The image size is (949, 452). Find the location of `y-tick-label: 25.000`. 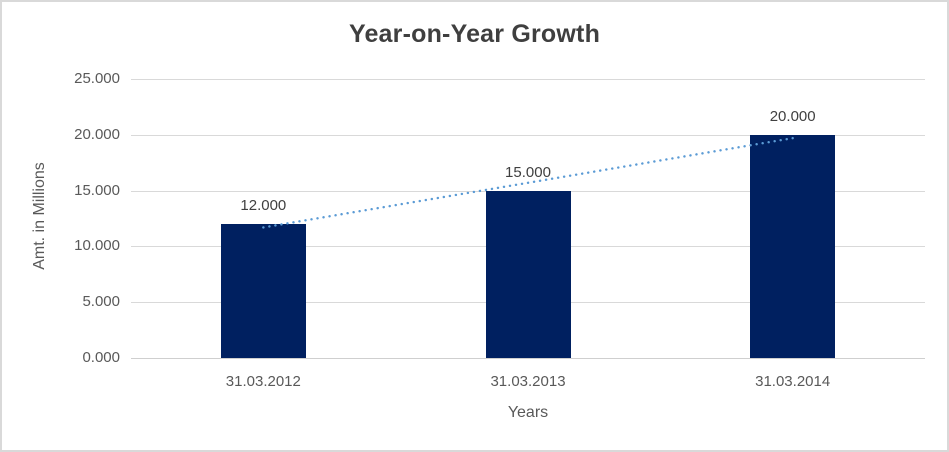

y-tick-label: 25.000 is located at coordinates (97, 78).